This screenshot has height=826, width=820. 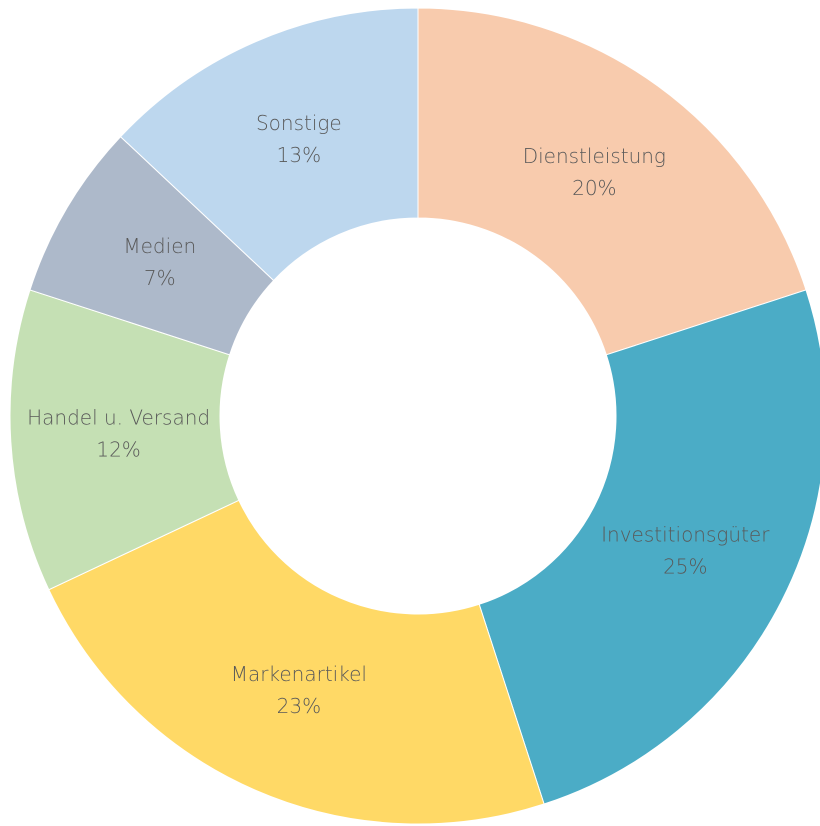 What do you see at coordinates (594, 156) in the screenshot?
I see `slice-label: Dienstleistung` at bounding box center [594, 156].